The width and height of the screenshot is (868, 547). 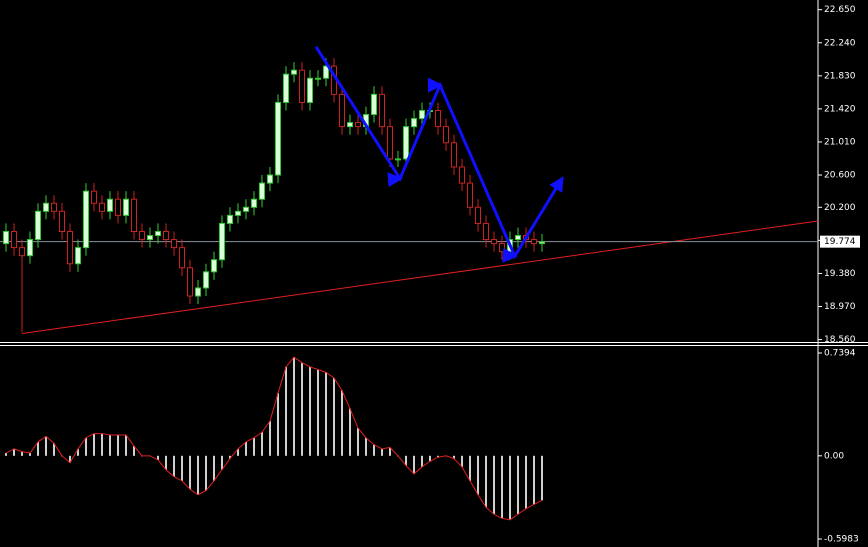 What do you see at coordinates (840, 43) in the screenshot?
I see `y-tick-label: 22.240` at bounding box center [840, 43].